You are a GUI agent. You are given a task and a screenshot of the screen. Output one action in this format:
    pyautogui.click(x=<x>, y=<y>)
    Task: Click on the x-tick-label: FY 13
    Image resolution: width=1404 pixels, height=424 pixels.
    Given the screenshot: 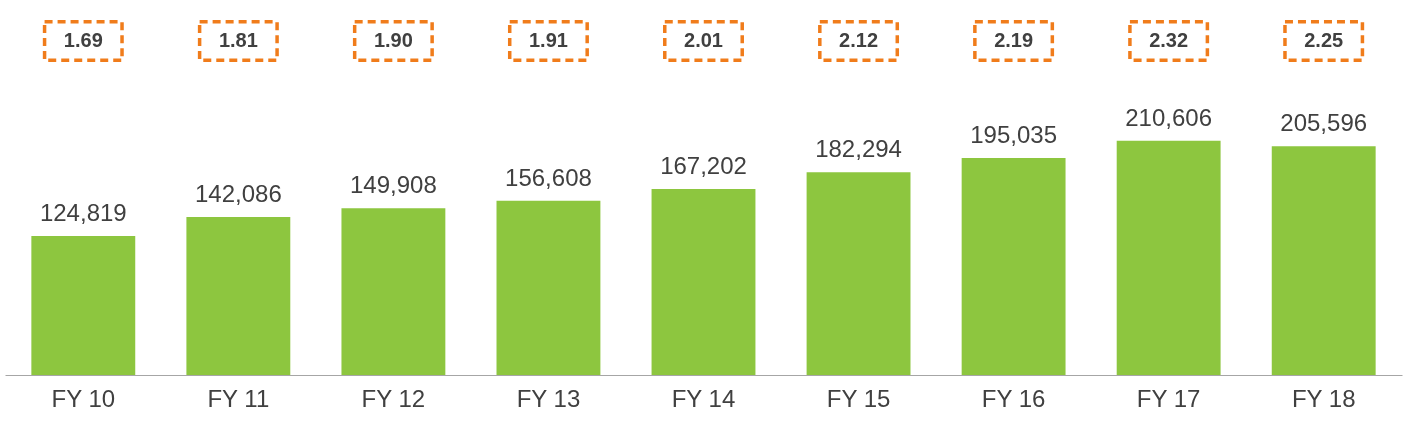 What is the action you would take?
    pyautogui.click(x=548, y=398)
    